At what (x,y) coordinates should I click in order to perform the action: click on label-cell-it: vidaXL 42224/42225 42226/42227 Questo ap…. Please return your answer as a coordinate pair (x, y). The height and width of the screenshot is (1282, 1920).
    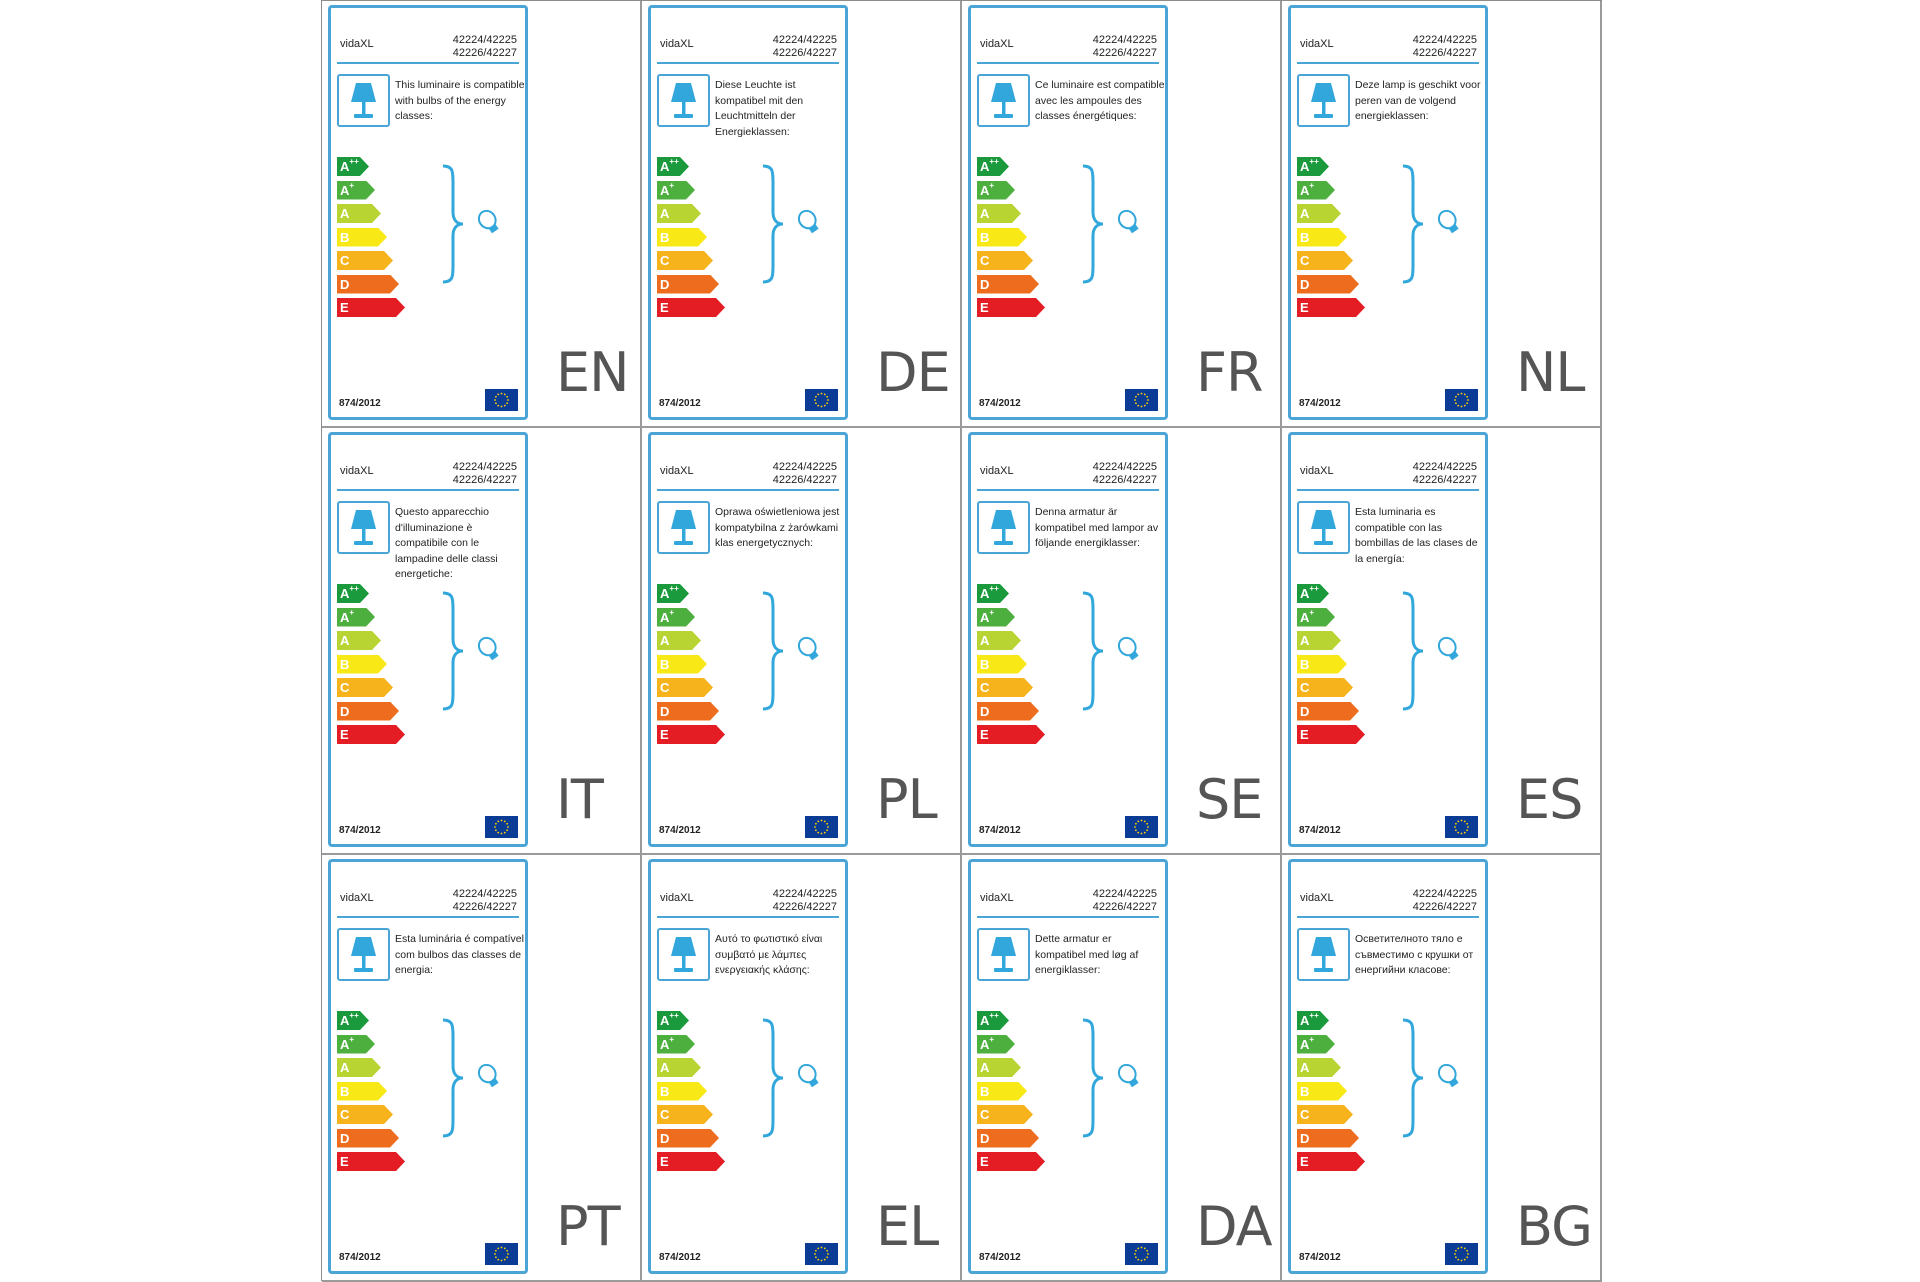
    Looking at the image, I should click on (482, 641).